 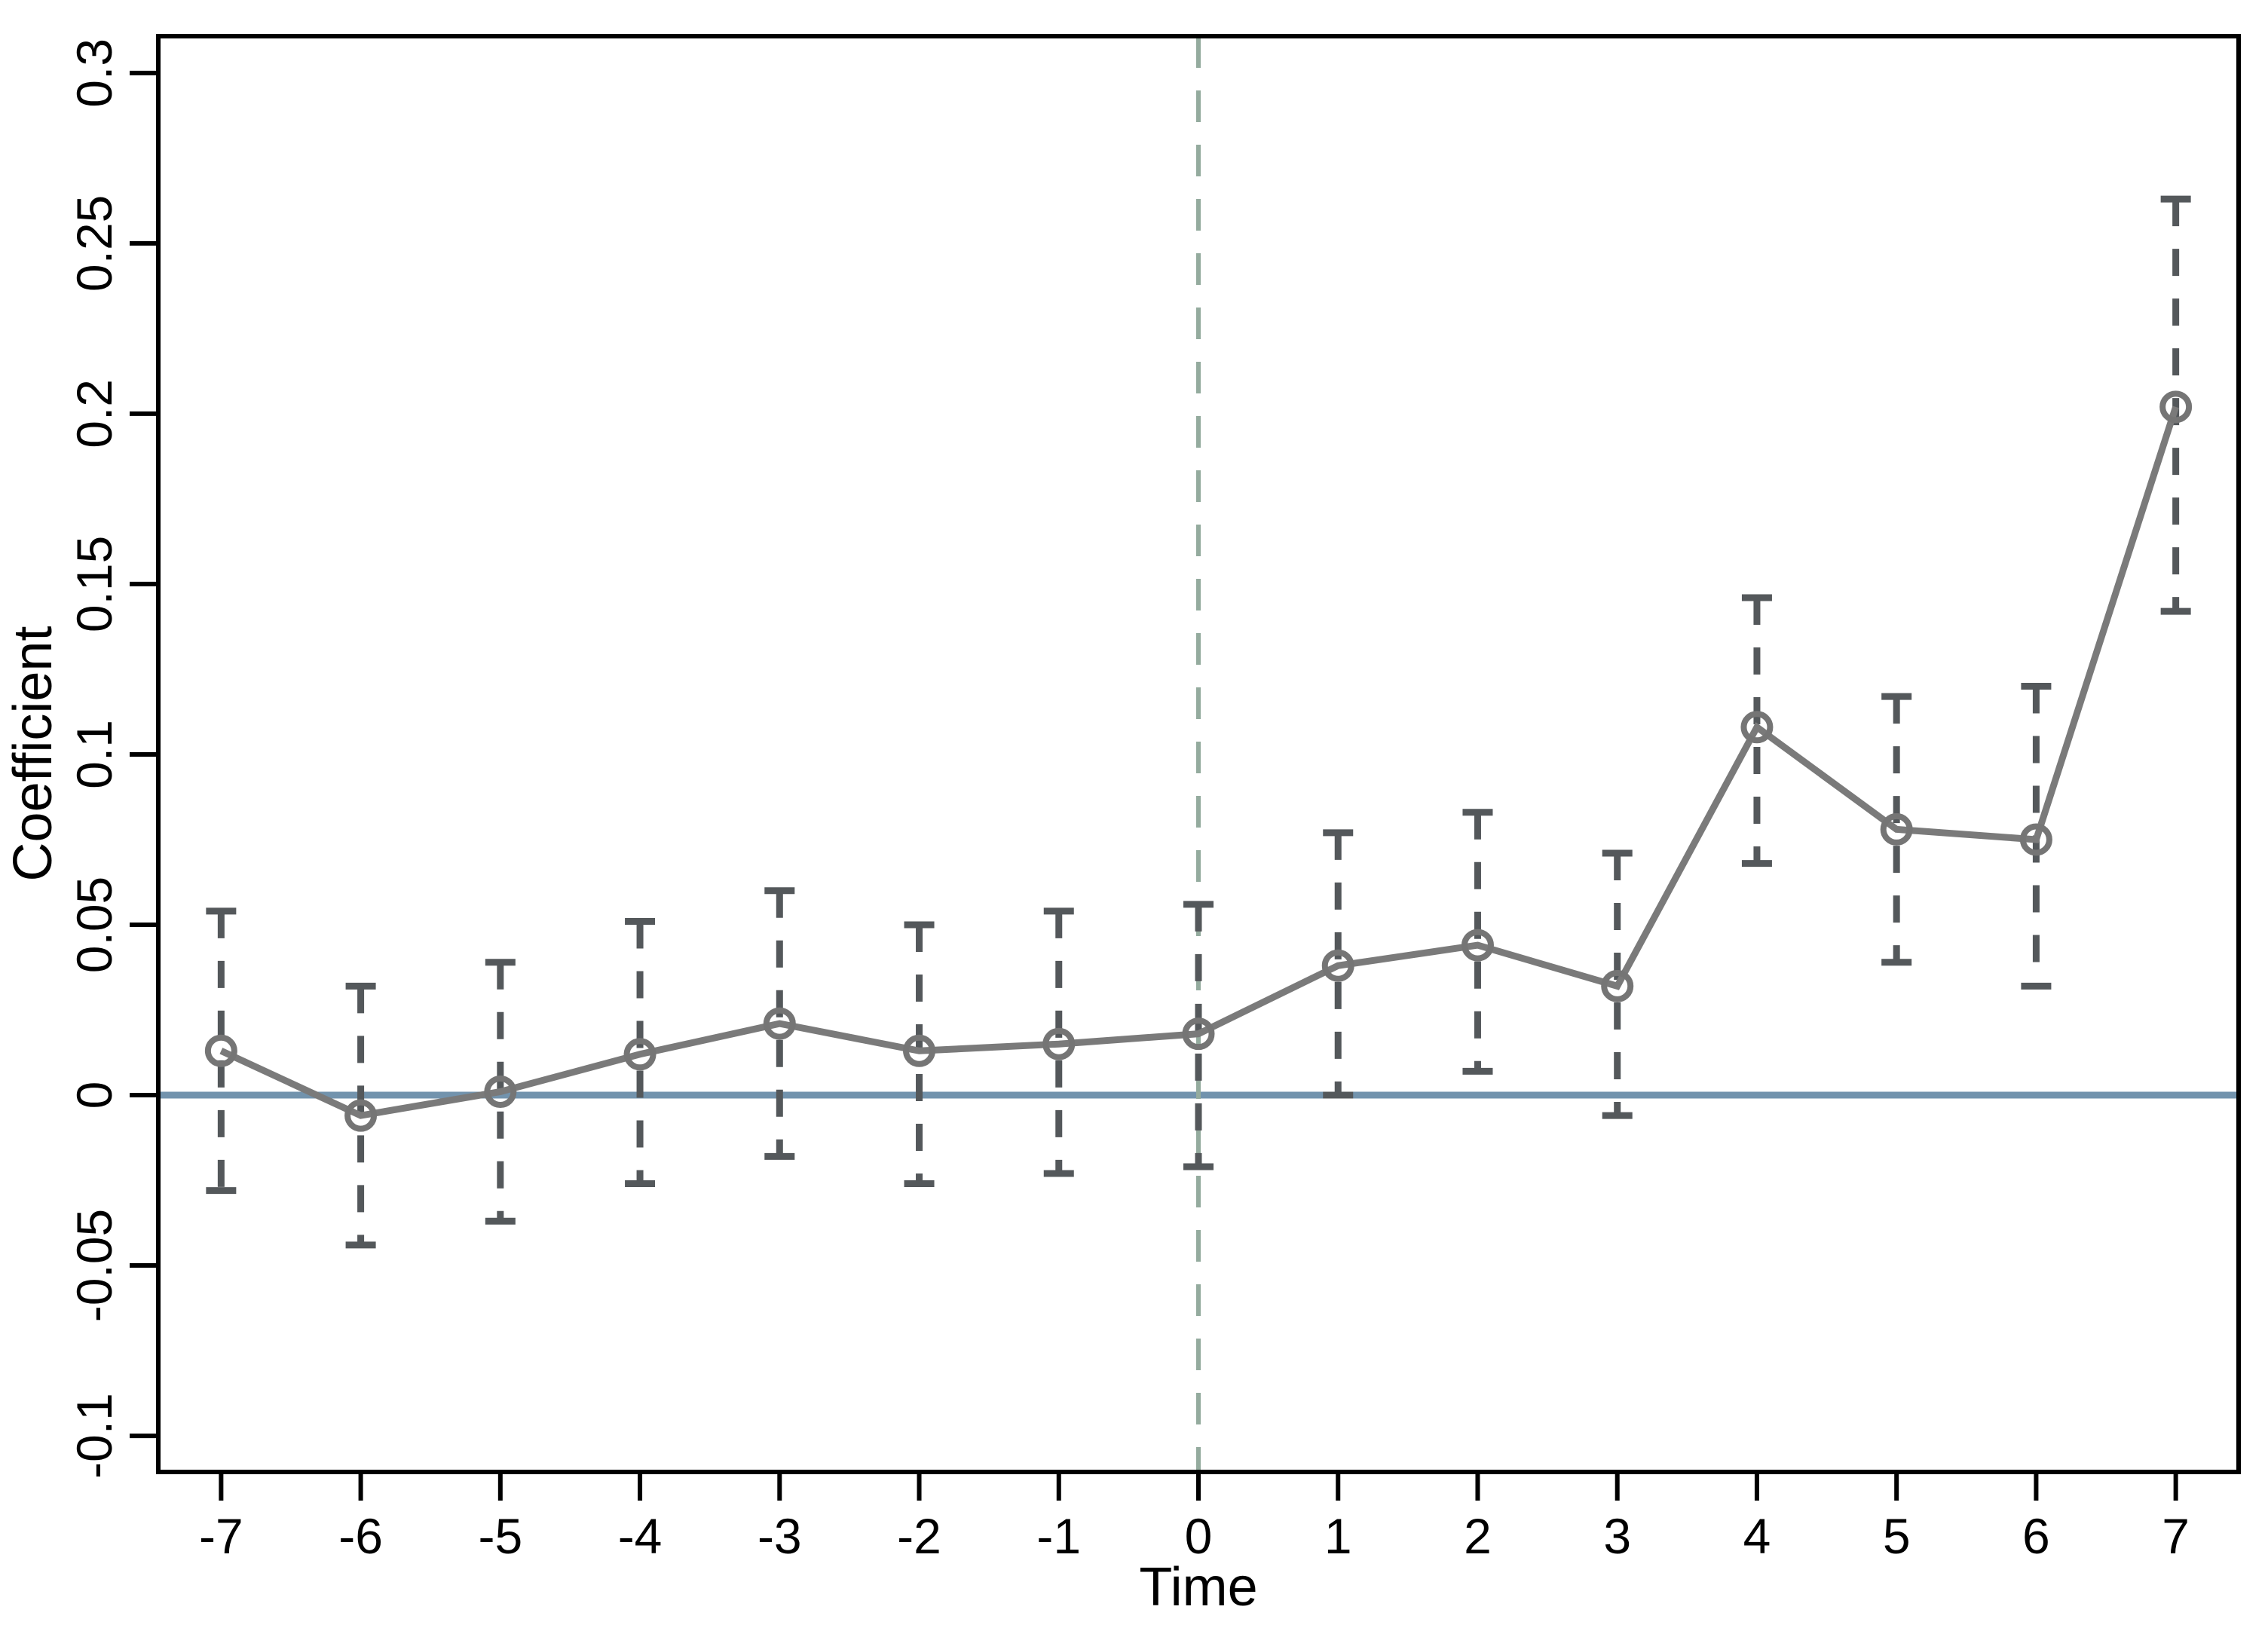 I want to click on x-tick-label: 5, so click(x=1897, y=1536).